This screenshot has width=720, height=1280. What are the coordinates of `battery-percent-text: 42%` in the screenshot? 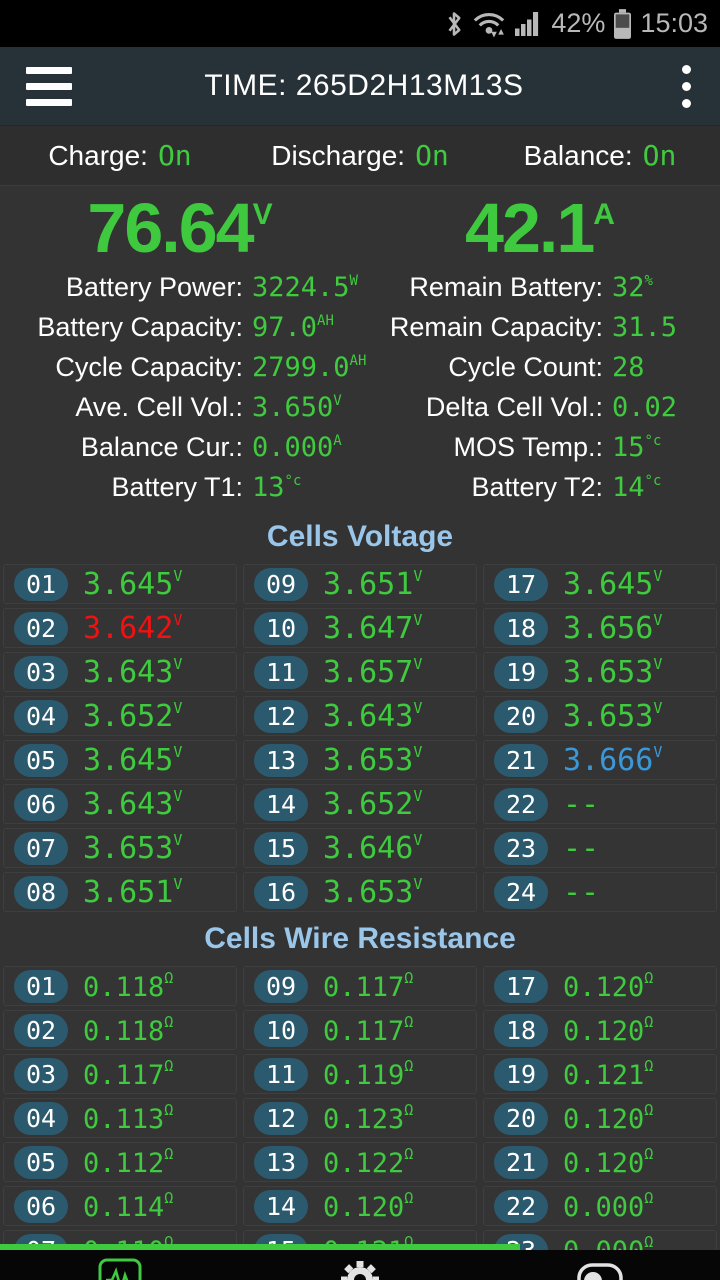 It's located at (578, 23).